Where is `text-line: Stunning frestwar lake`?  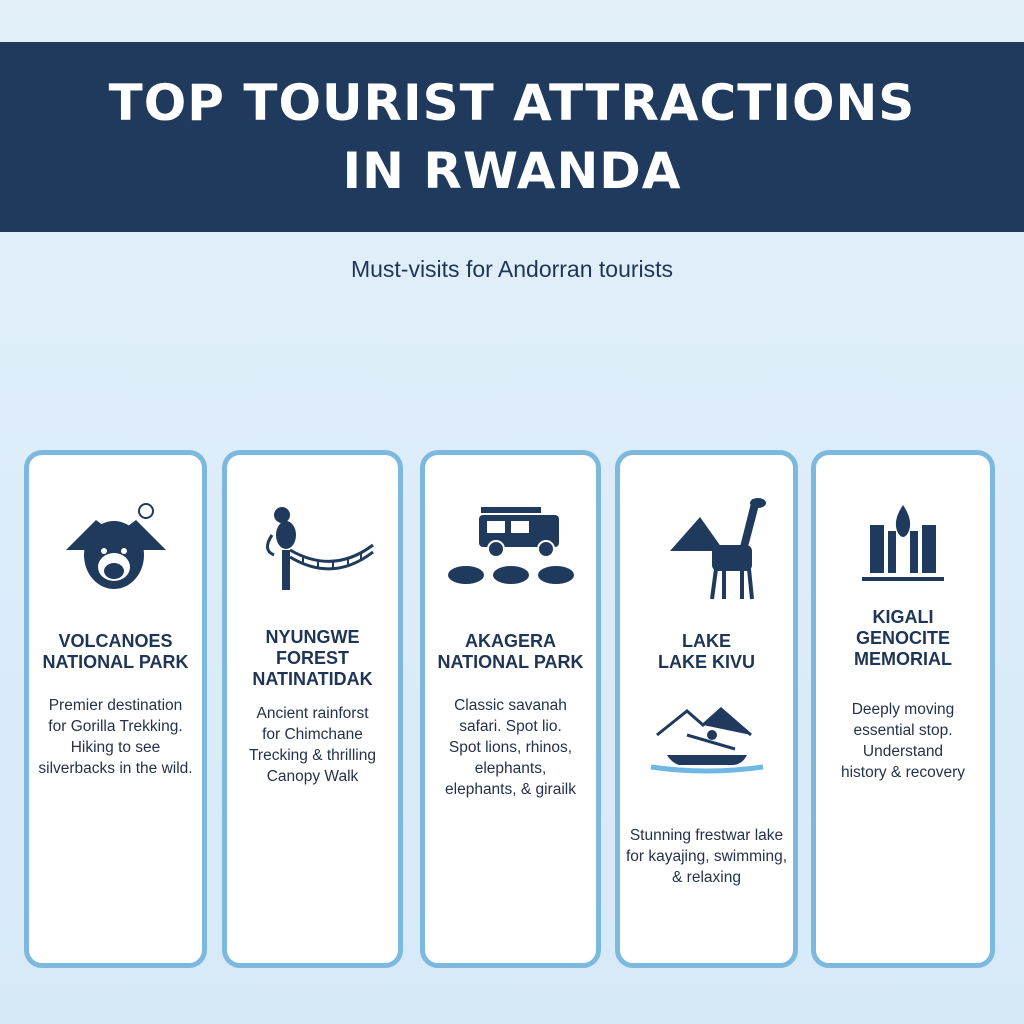 text-line: Stunning frestwar lake is located at coordinates (706, 835).